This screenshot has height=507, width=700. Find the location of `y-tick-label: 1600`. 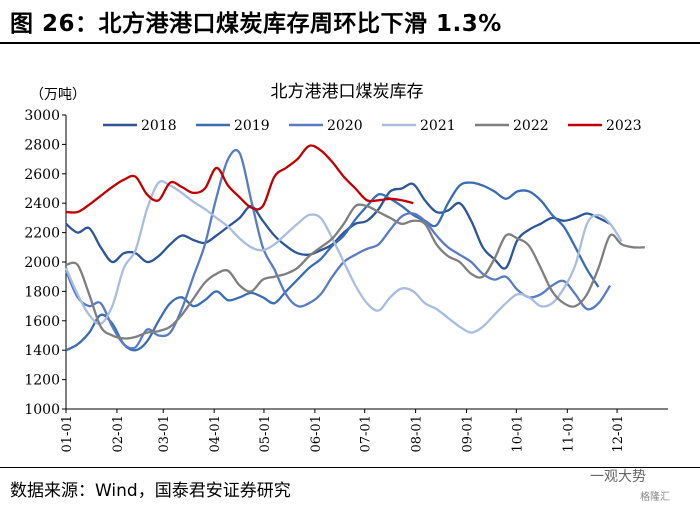

y-tick-label: 1600 is located at coordinates (42, 322).